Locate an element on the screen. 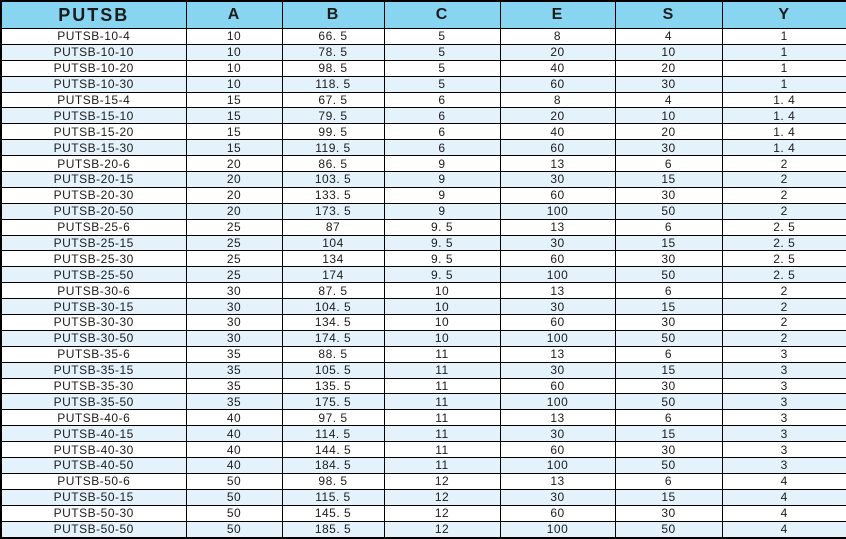 Image resolution: width=846 pixels, height=539 pixels. table-row: PUTSB-10-10 10 78. 5 5 20 10 1 is located at coordinates (423, 52).